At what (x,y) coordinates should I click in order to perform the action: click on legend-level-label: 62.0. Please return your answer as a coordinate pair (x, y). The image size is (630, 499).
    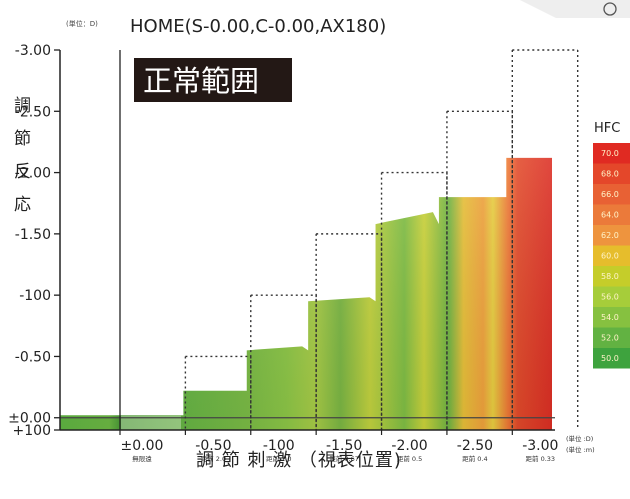
    Looking at the image, I should click on (610, 235).